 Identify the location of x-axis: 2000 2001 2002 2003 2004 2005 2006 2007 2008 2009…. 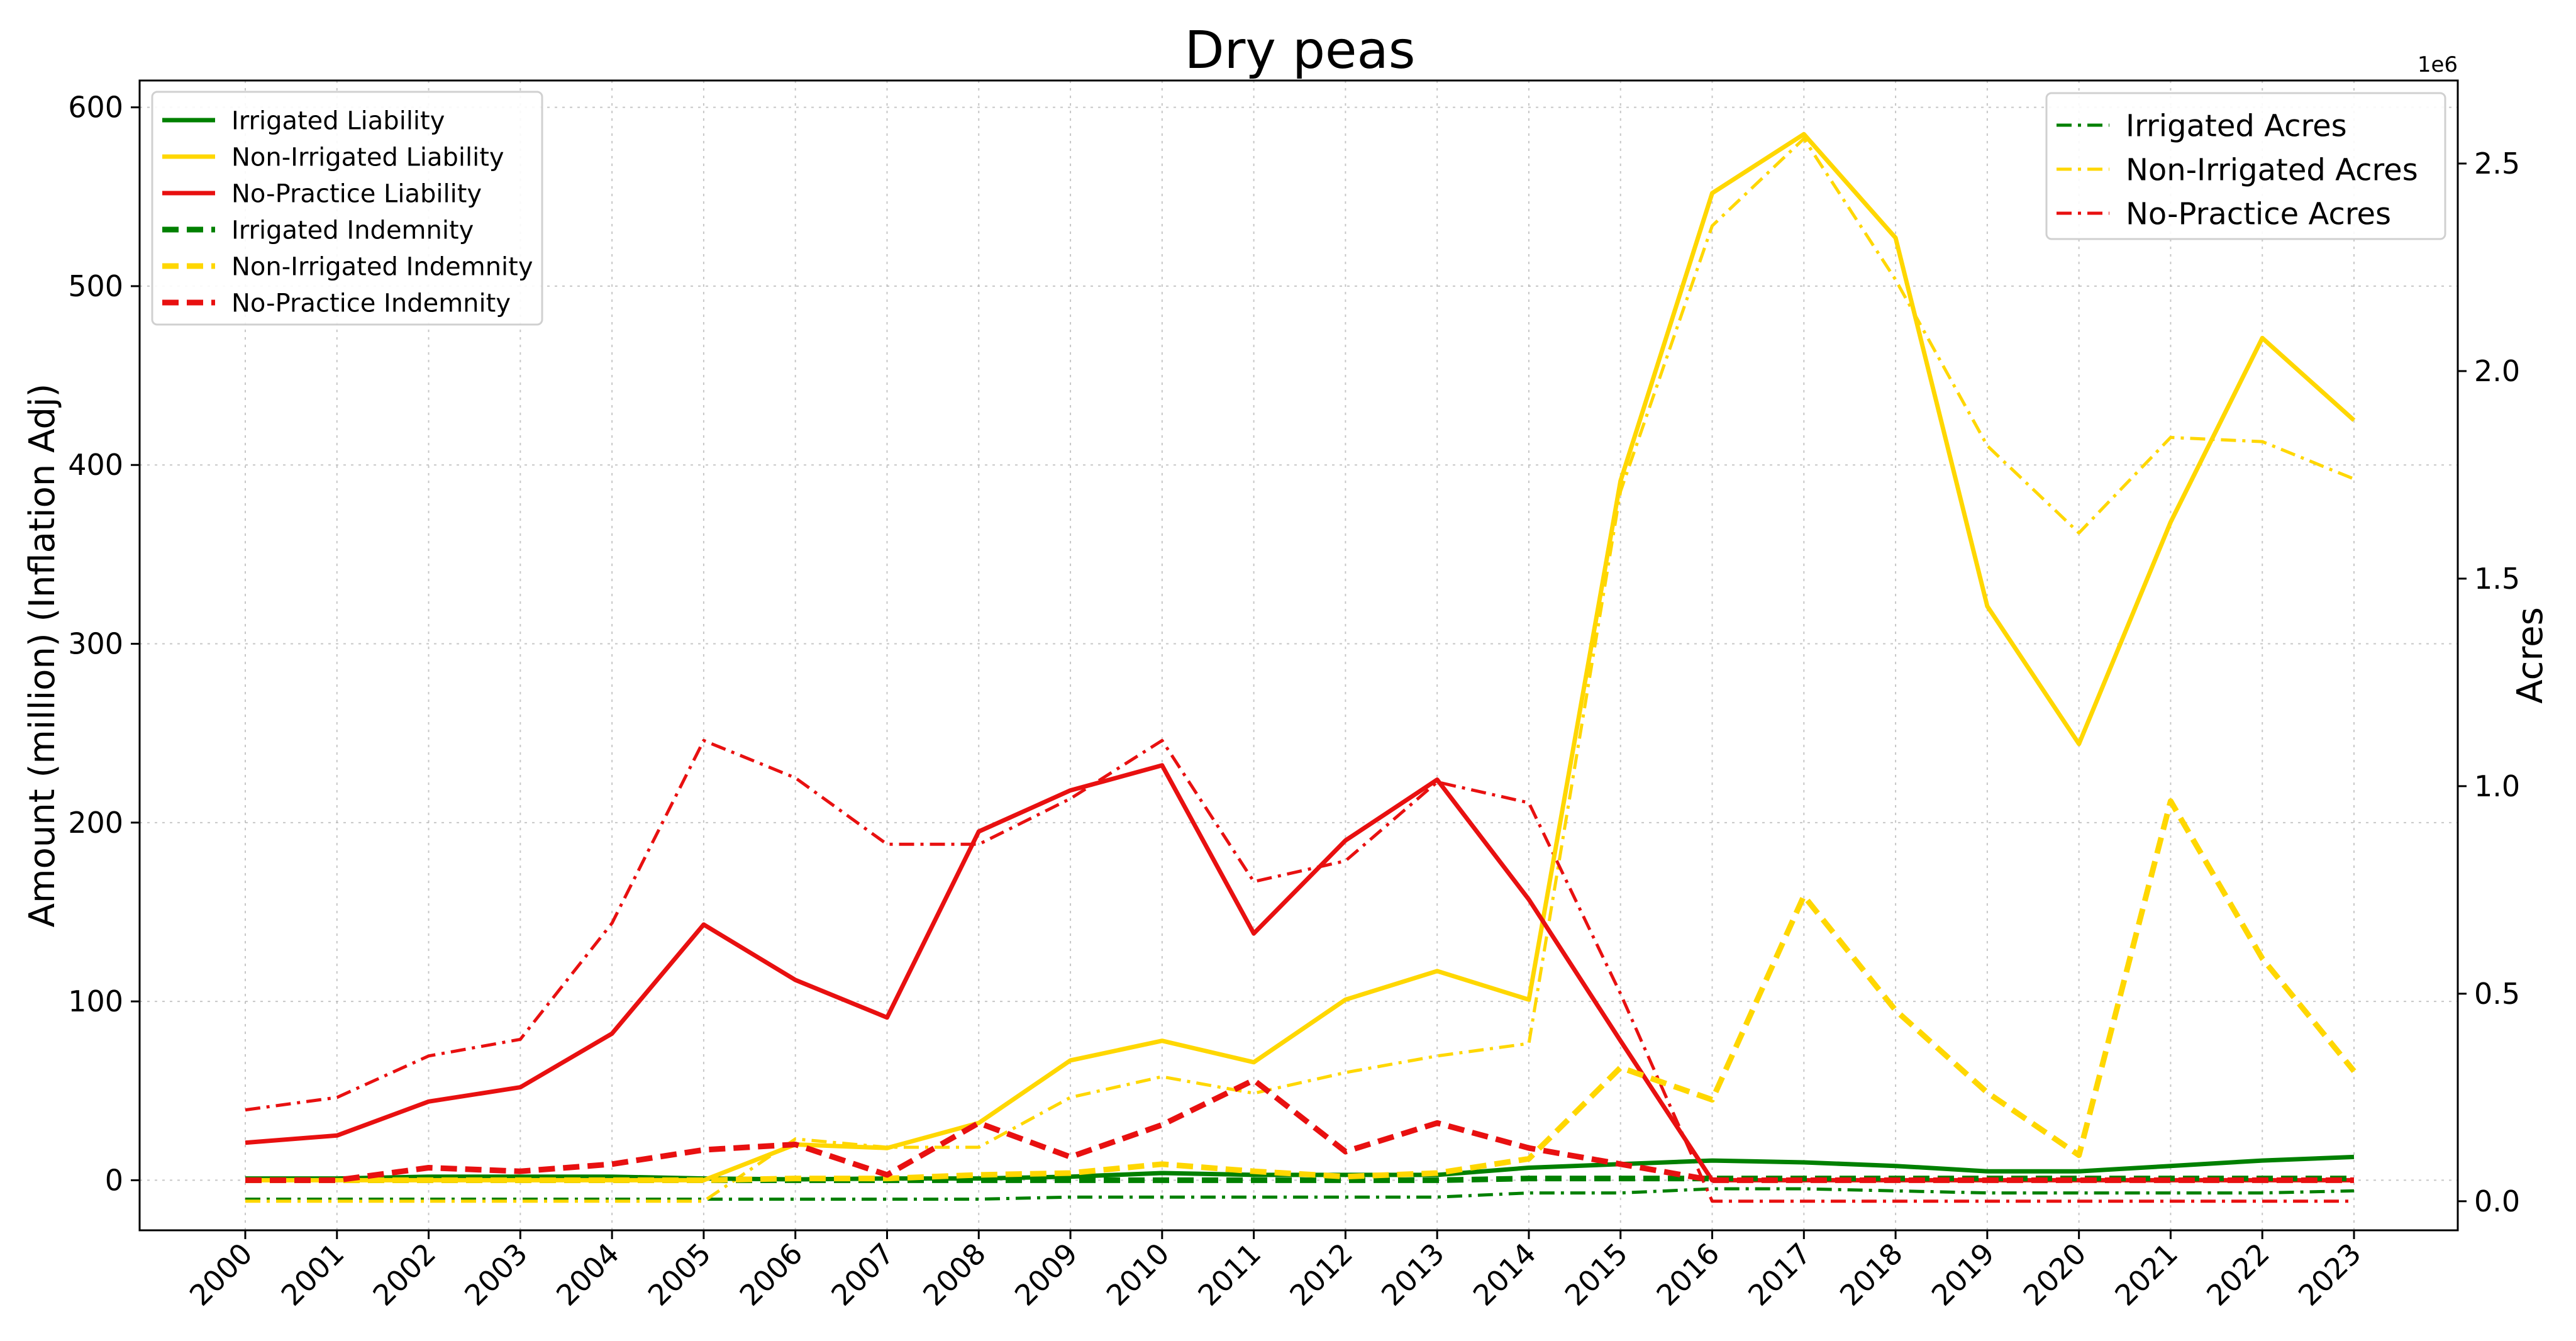
(1275, 1271).